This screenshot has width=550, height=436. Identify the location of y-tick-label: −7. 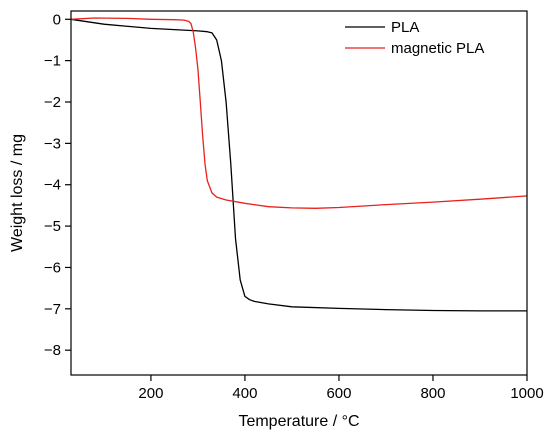
(52, 309).